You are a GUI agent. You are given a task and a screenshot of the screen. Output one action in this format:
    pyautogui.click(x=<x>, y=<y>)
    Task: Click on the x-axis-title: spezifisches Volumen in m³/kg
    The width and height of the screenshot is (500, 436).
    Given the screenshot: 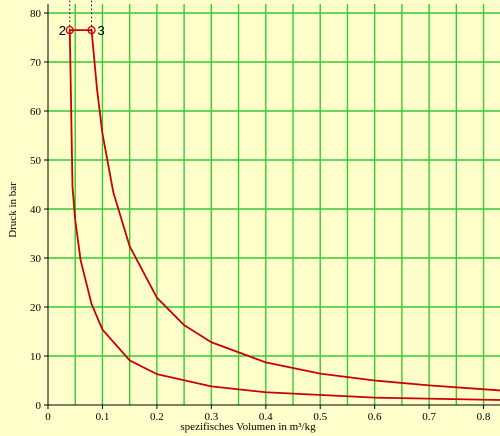 What is the action you would take?
    pyautogui.click(x=248, y=427)
    